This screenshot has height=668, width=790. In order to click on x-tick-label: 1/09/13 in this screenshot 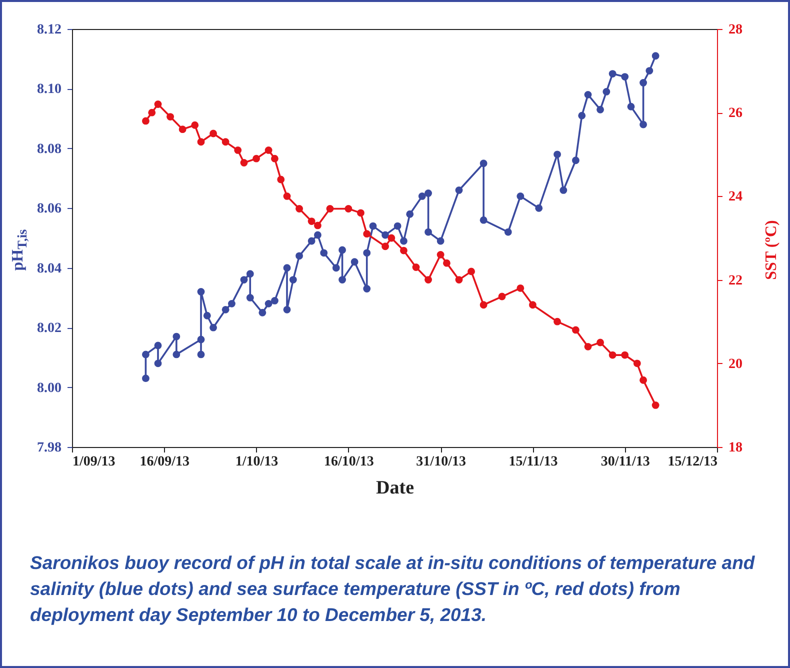, I will do `click(94, 462)`.